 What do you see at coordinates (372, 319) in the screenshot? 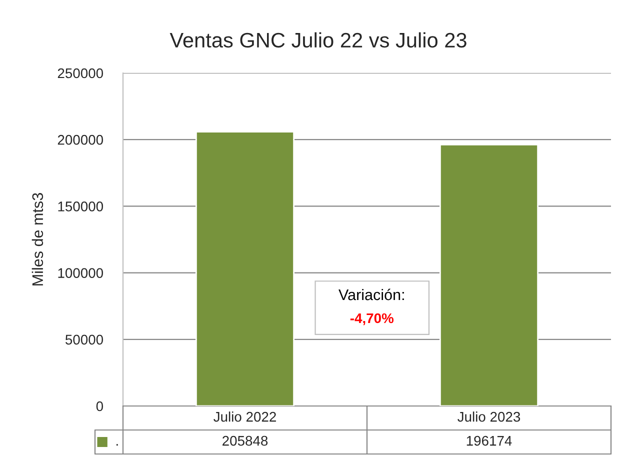
I see `annotation: -4,70%` at bounding box center [372, 319].